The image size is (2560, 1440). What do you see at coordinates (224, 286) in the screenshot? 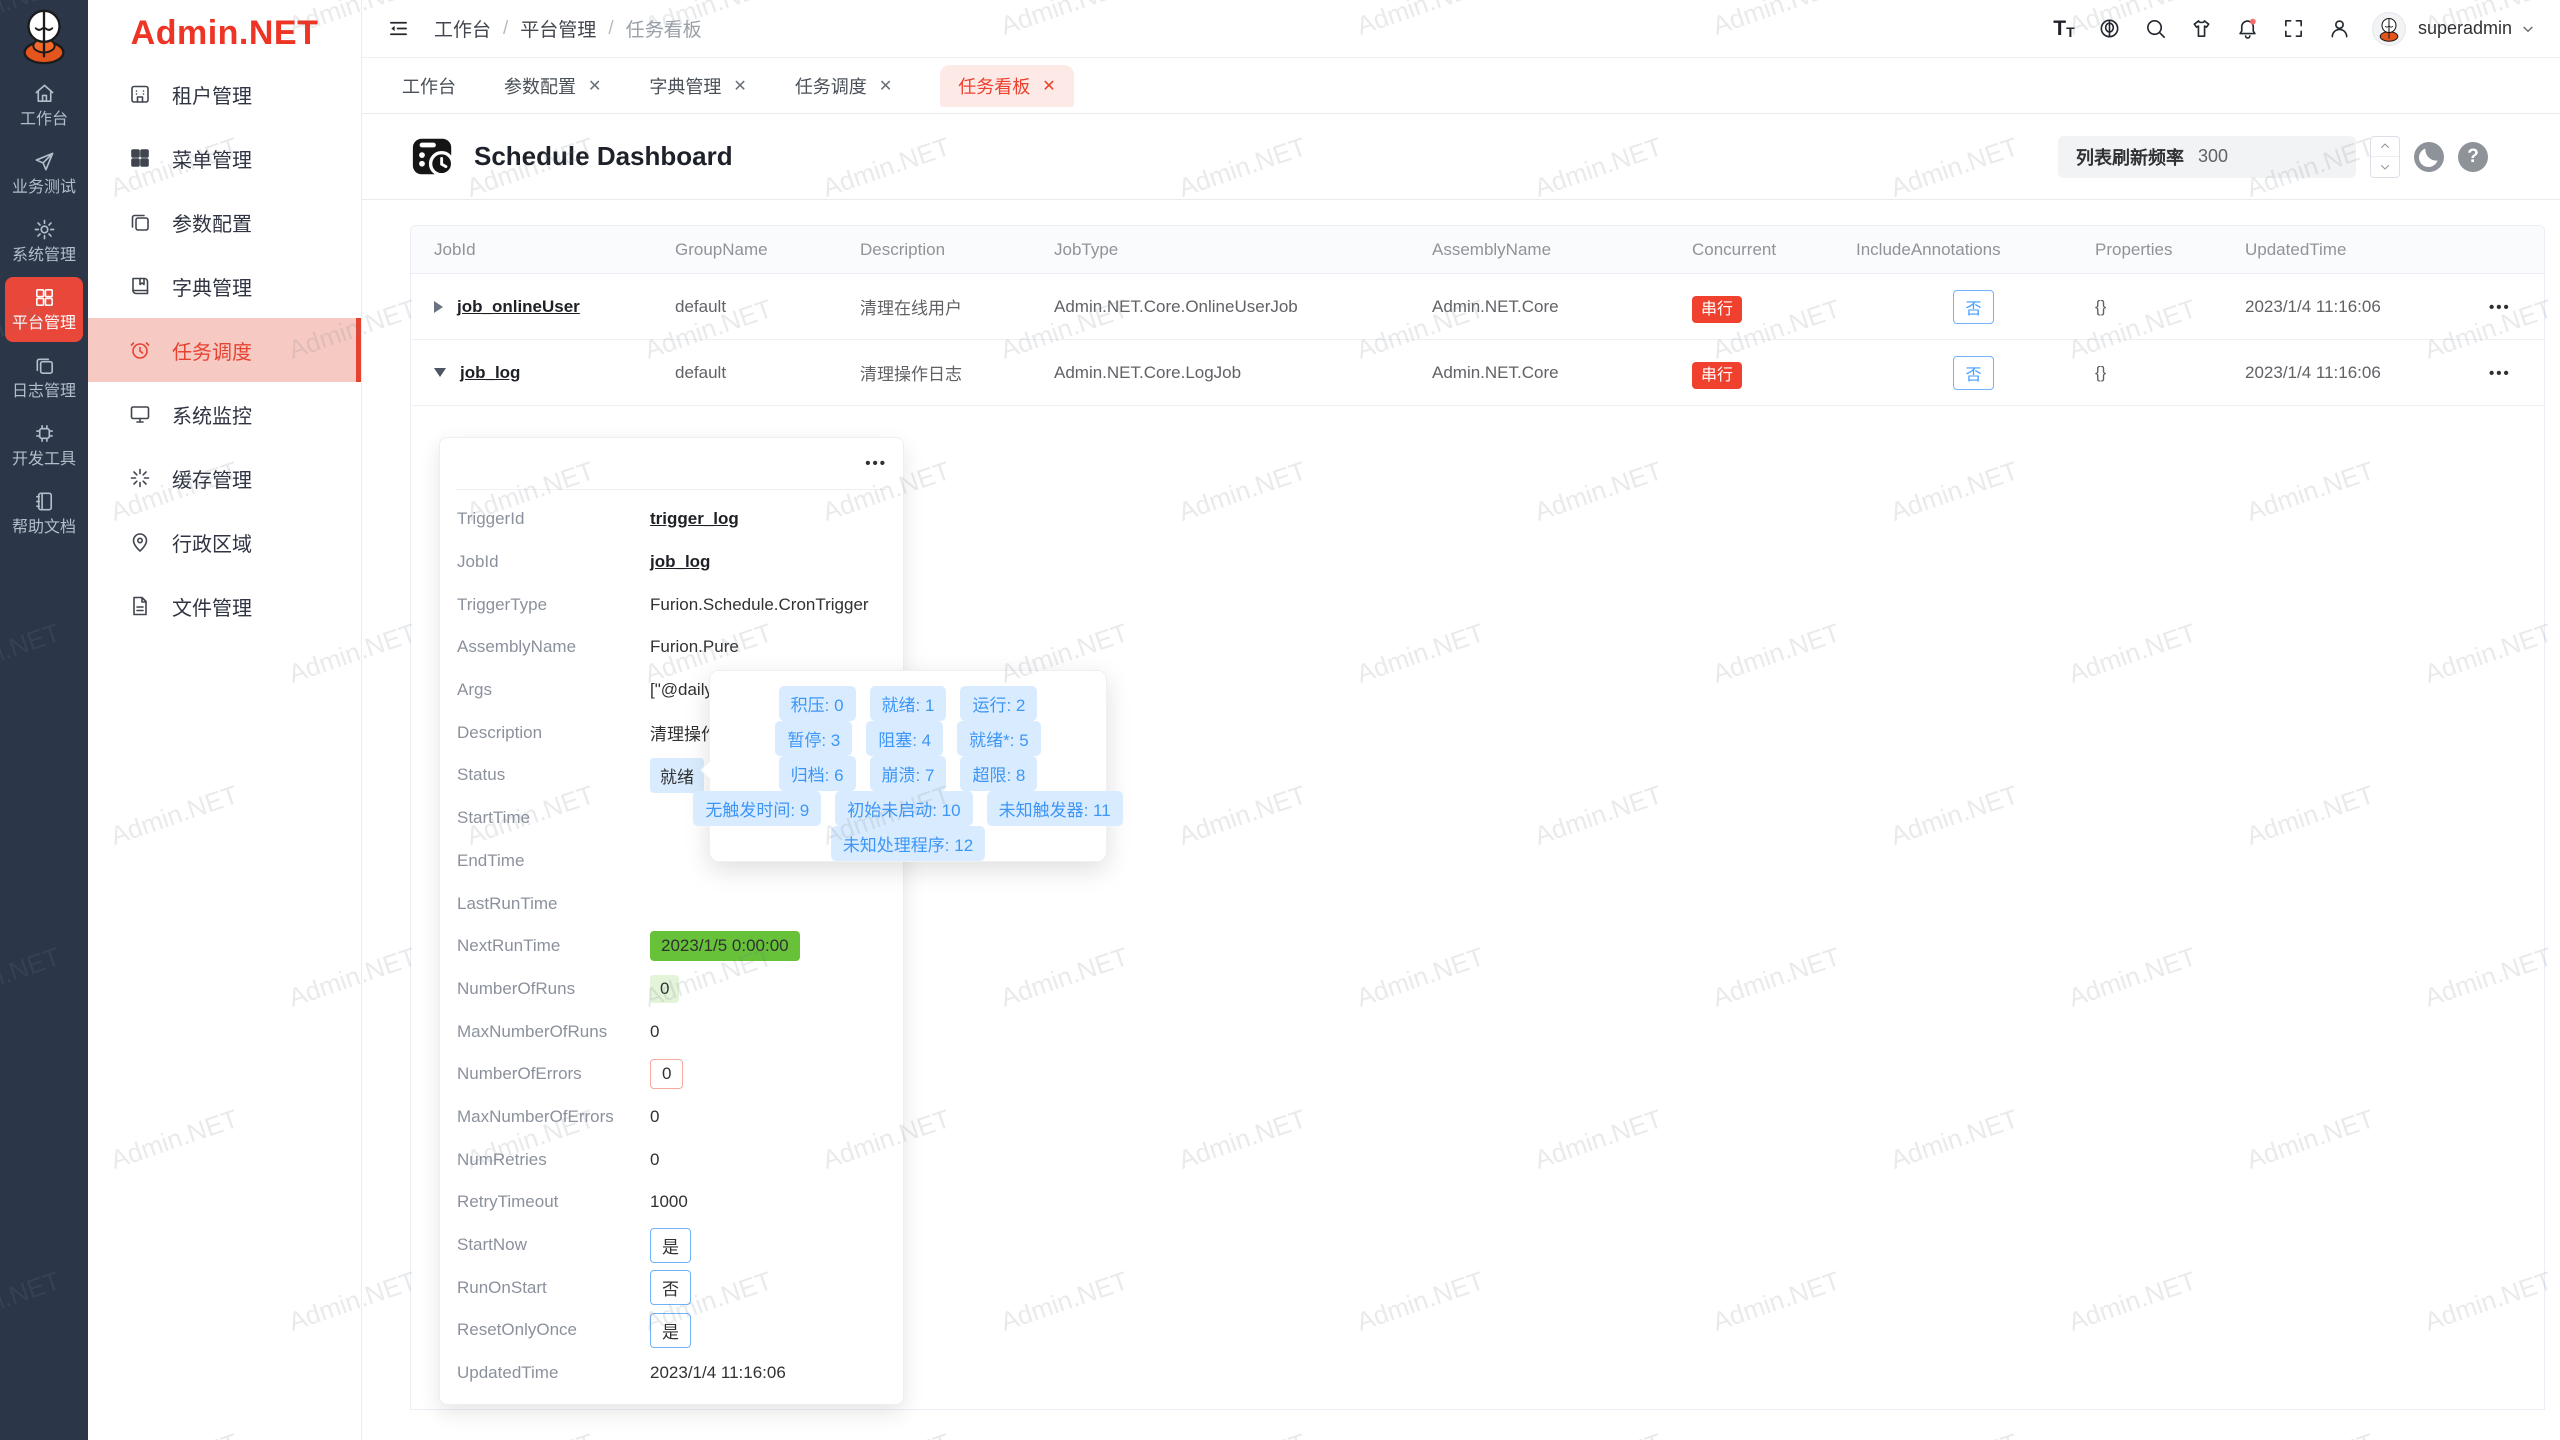
I see `sidebar-item-dict-mgmt: 字典管理` at bounding box center [224, 286].